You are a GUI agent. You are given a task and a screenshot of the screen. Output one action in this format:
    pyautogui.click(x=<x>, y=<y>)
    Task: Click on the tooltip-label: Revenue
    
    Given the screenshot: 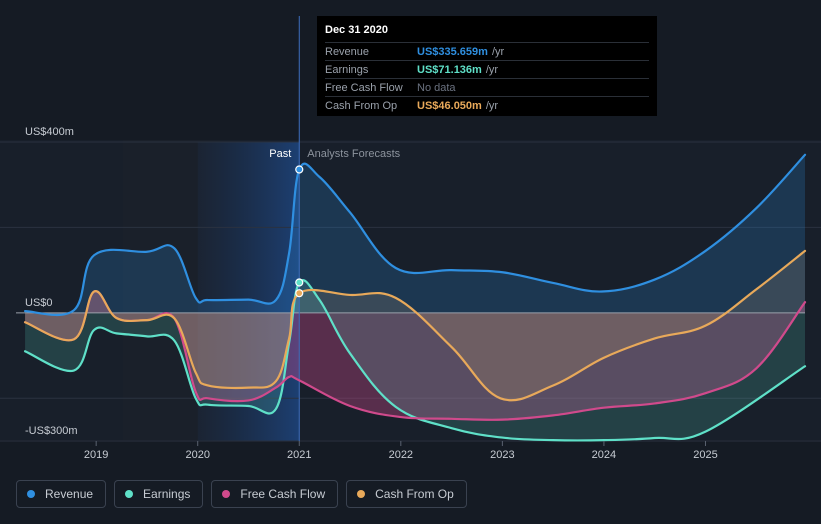 What is the action you would take?
    pyautogui.click(x=347, y=51)
    